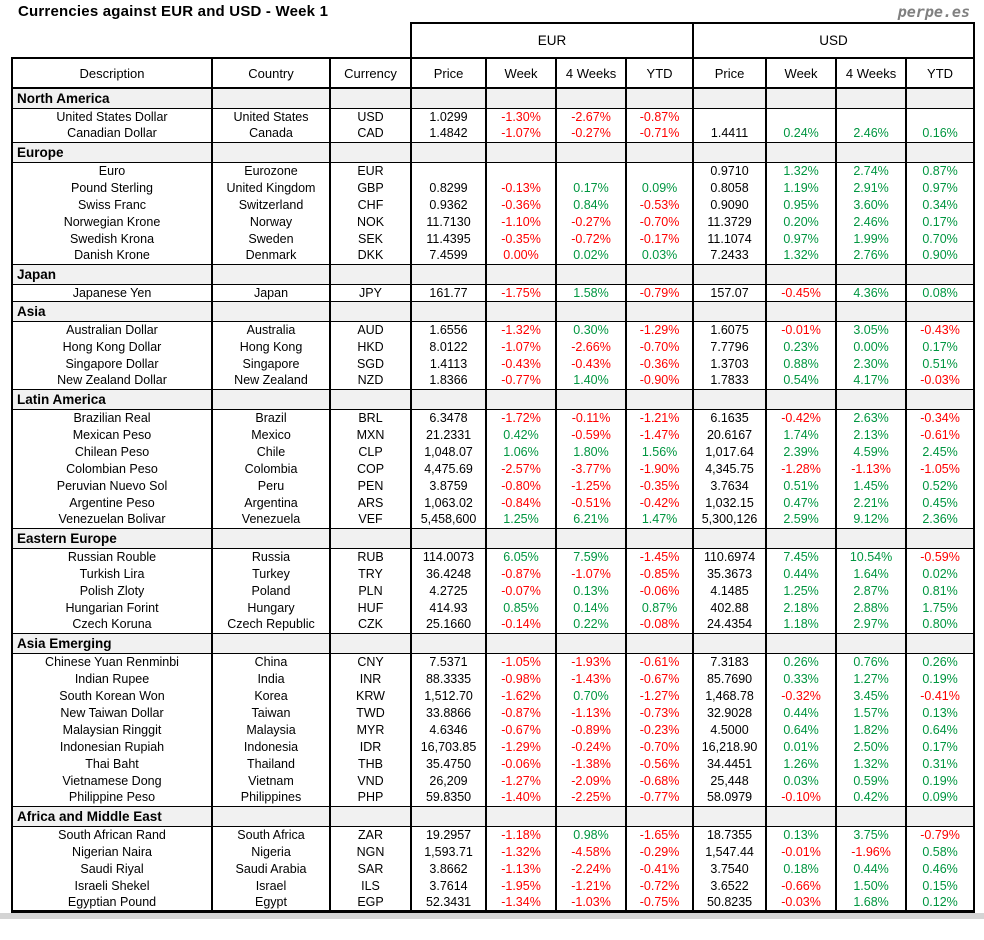  Describe the element at coordinates (521, 133) in the screenshot. I see `eur-week-cell: -1.07%` at that location.